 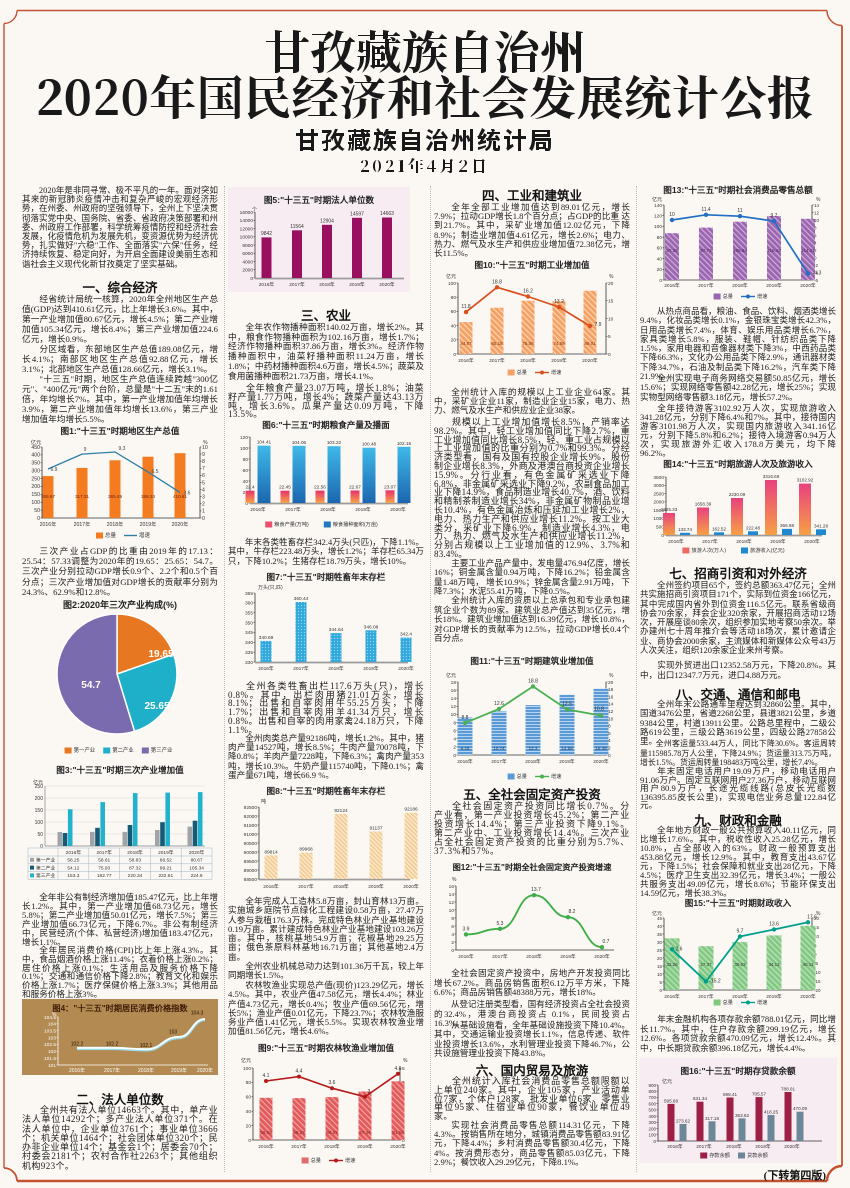 What do you see at coordinates (299, 1072) in the screenshot?
I see `svg-text: 4.4` at bounding box center [299, 1072].